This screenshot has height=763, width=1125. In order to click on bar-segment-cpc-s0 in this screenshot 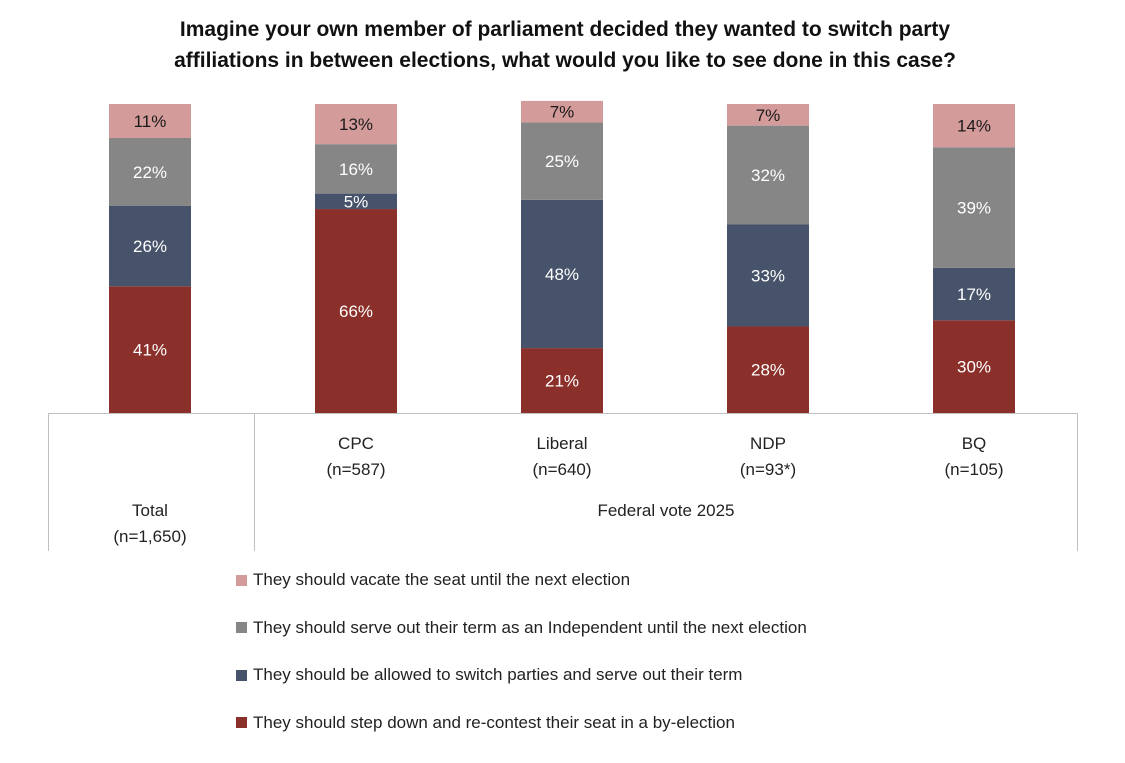, I will do `click(356, 311)`.